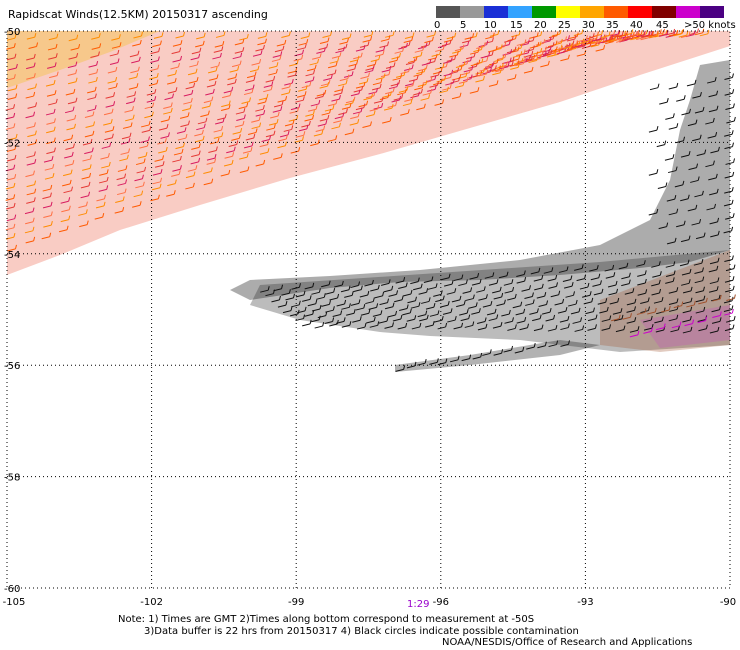 The height and width of the screenshot is (650, 740). What do you see at coordinates (12, 255) in the screenshot?
I see `lat-tick-label: -54` at bounding box center [12, 255].